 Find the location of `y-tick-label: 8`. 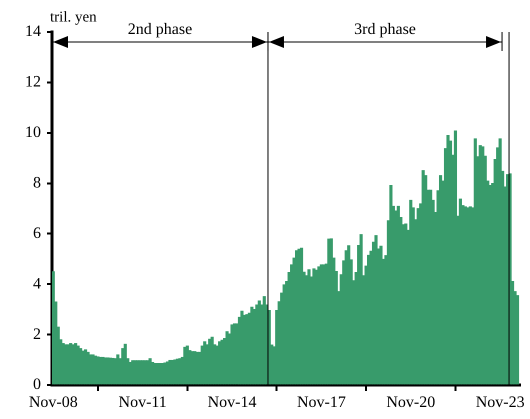

y-tick-label: 8 is located at coordinates (37, 183).